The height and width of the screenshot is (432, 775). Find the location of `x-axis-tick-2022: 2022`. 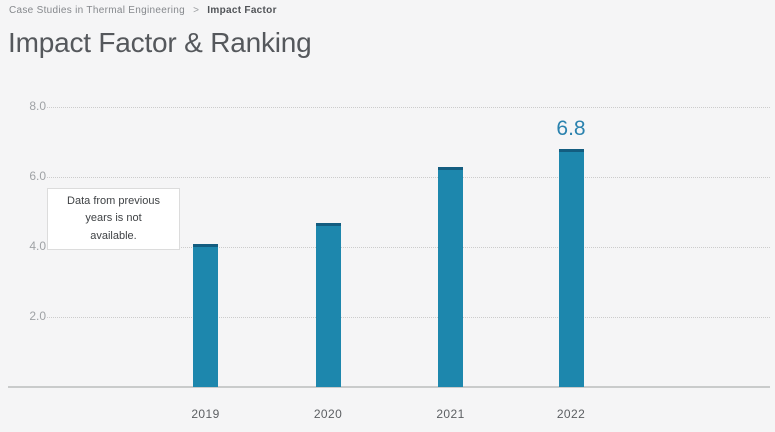

x-axis-tick-2022: 2022 is located at coordinates (571, 414).